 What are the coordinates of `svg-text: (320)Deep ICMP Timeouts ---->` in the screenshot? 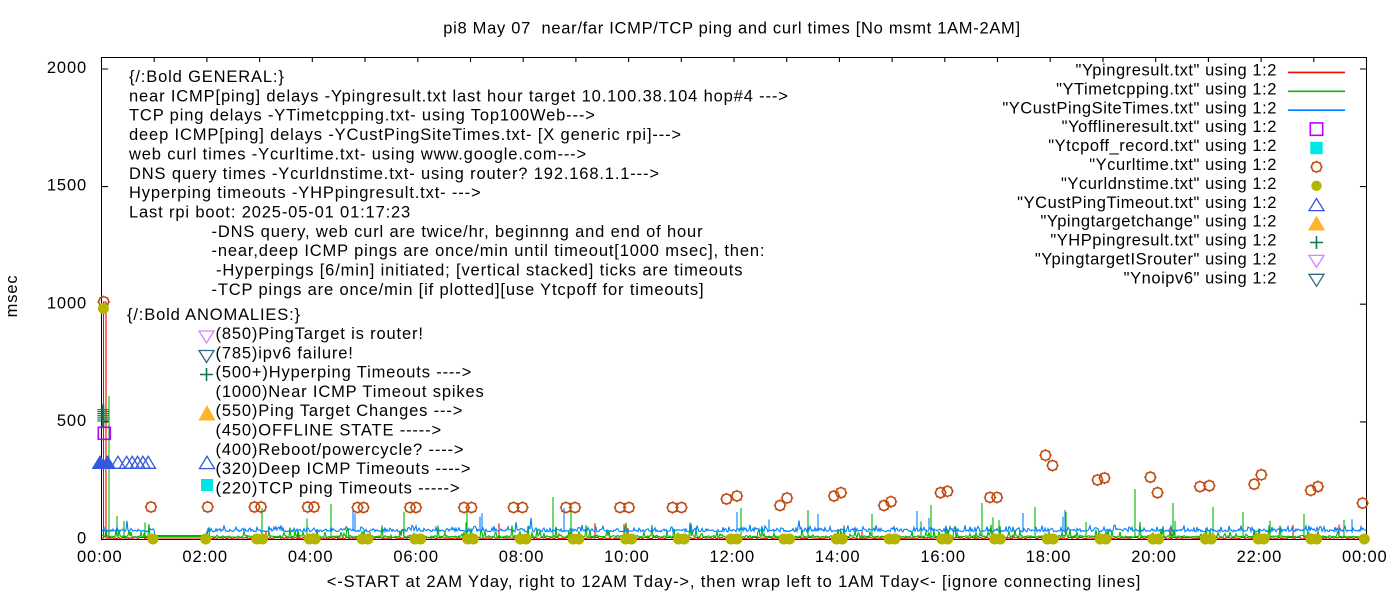 It's located at (344, 469).